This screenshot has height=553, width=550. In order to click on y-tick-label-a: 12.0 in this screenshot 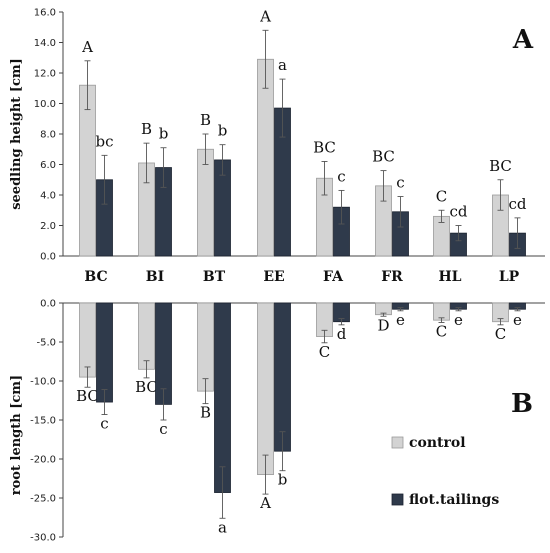, I will do `click(45, 74)`.